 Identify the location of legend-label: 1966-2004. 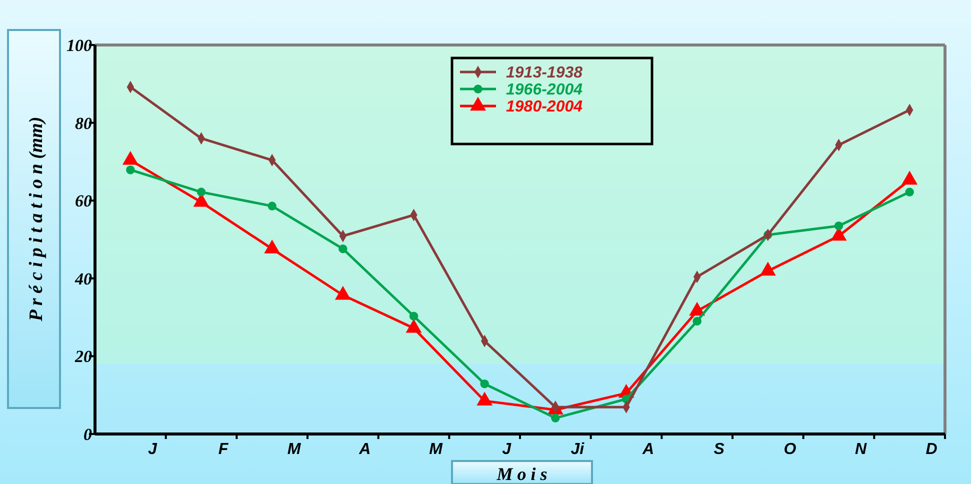
(544, 90).